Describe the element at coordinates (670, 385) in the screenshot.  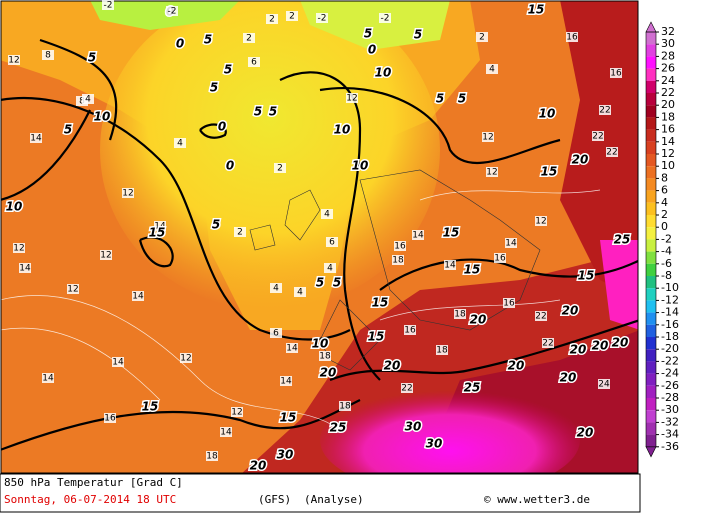
I see `legend-label: -26` at that location.